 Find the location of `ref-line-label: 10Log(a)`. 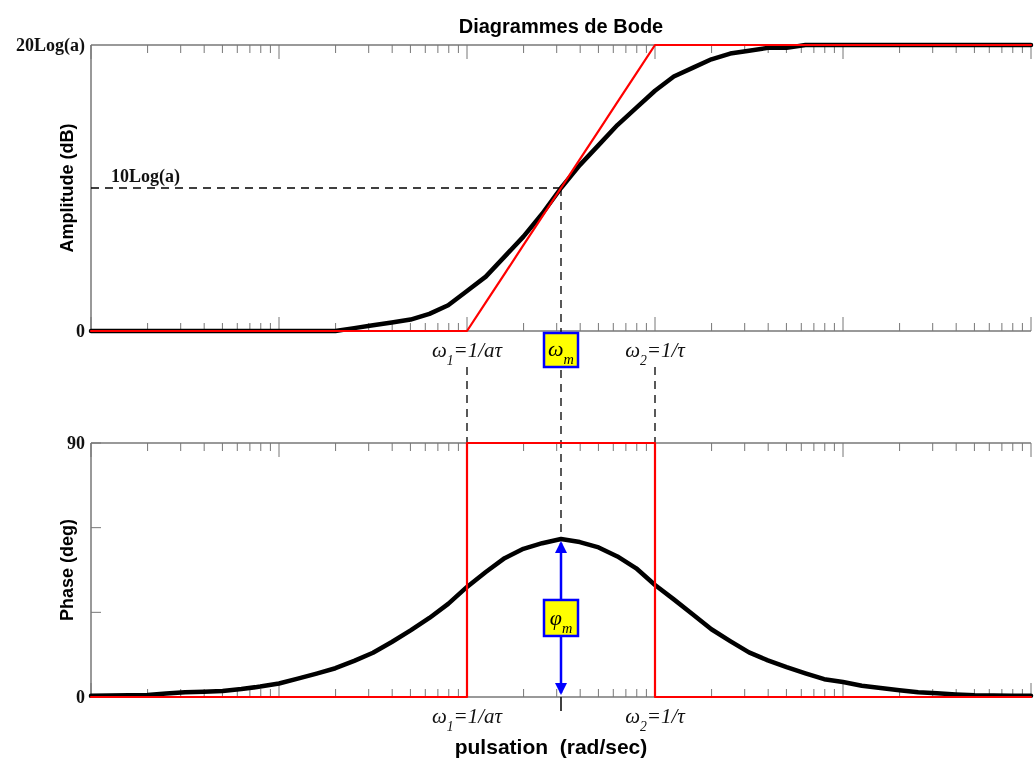

ref-line-label: 10Log(a) is located at coordinates (145, 176).